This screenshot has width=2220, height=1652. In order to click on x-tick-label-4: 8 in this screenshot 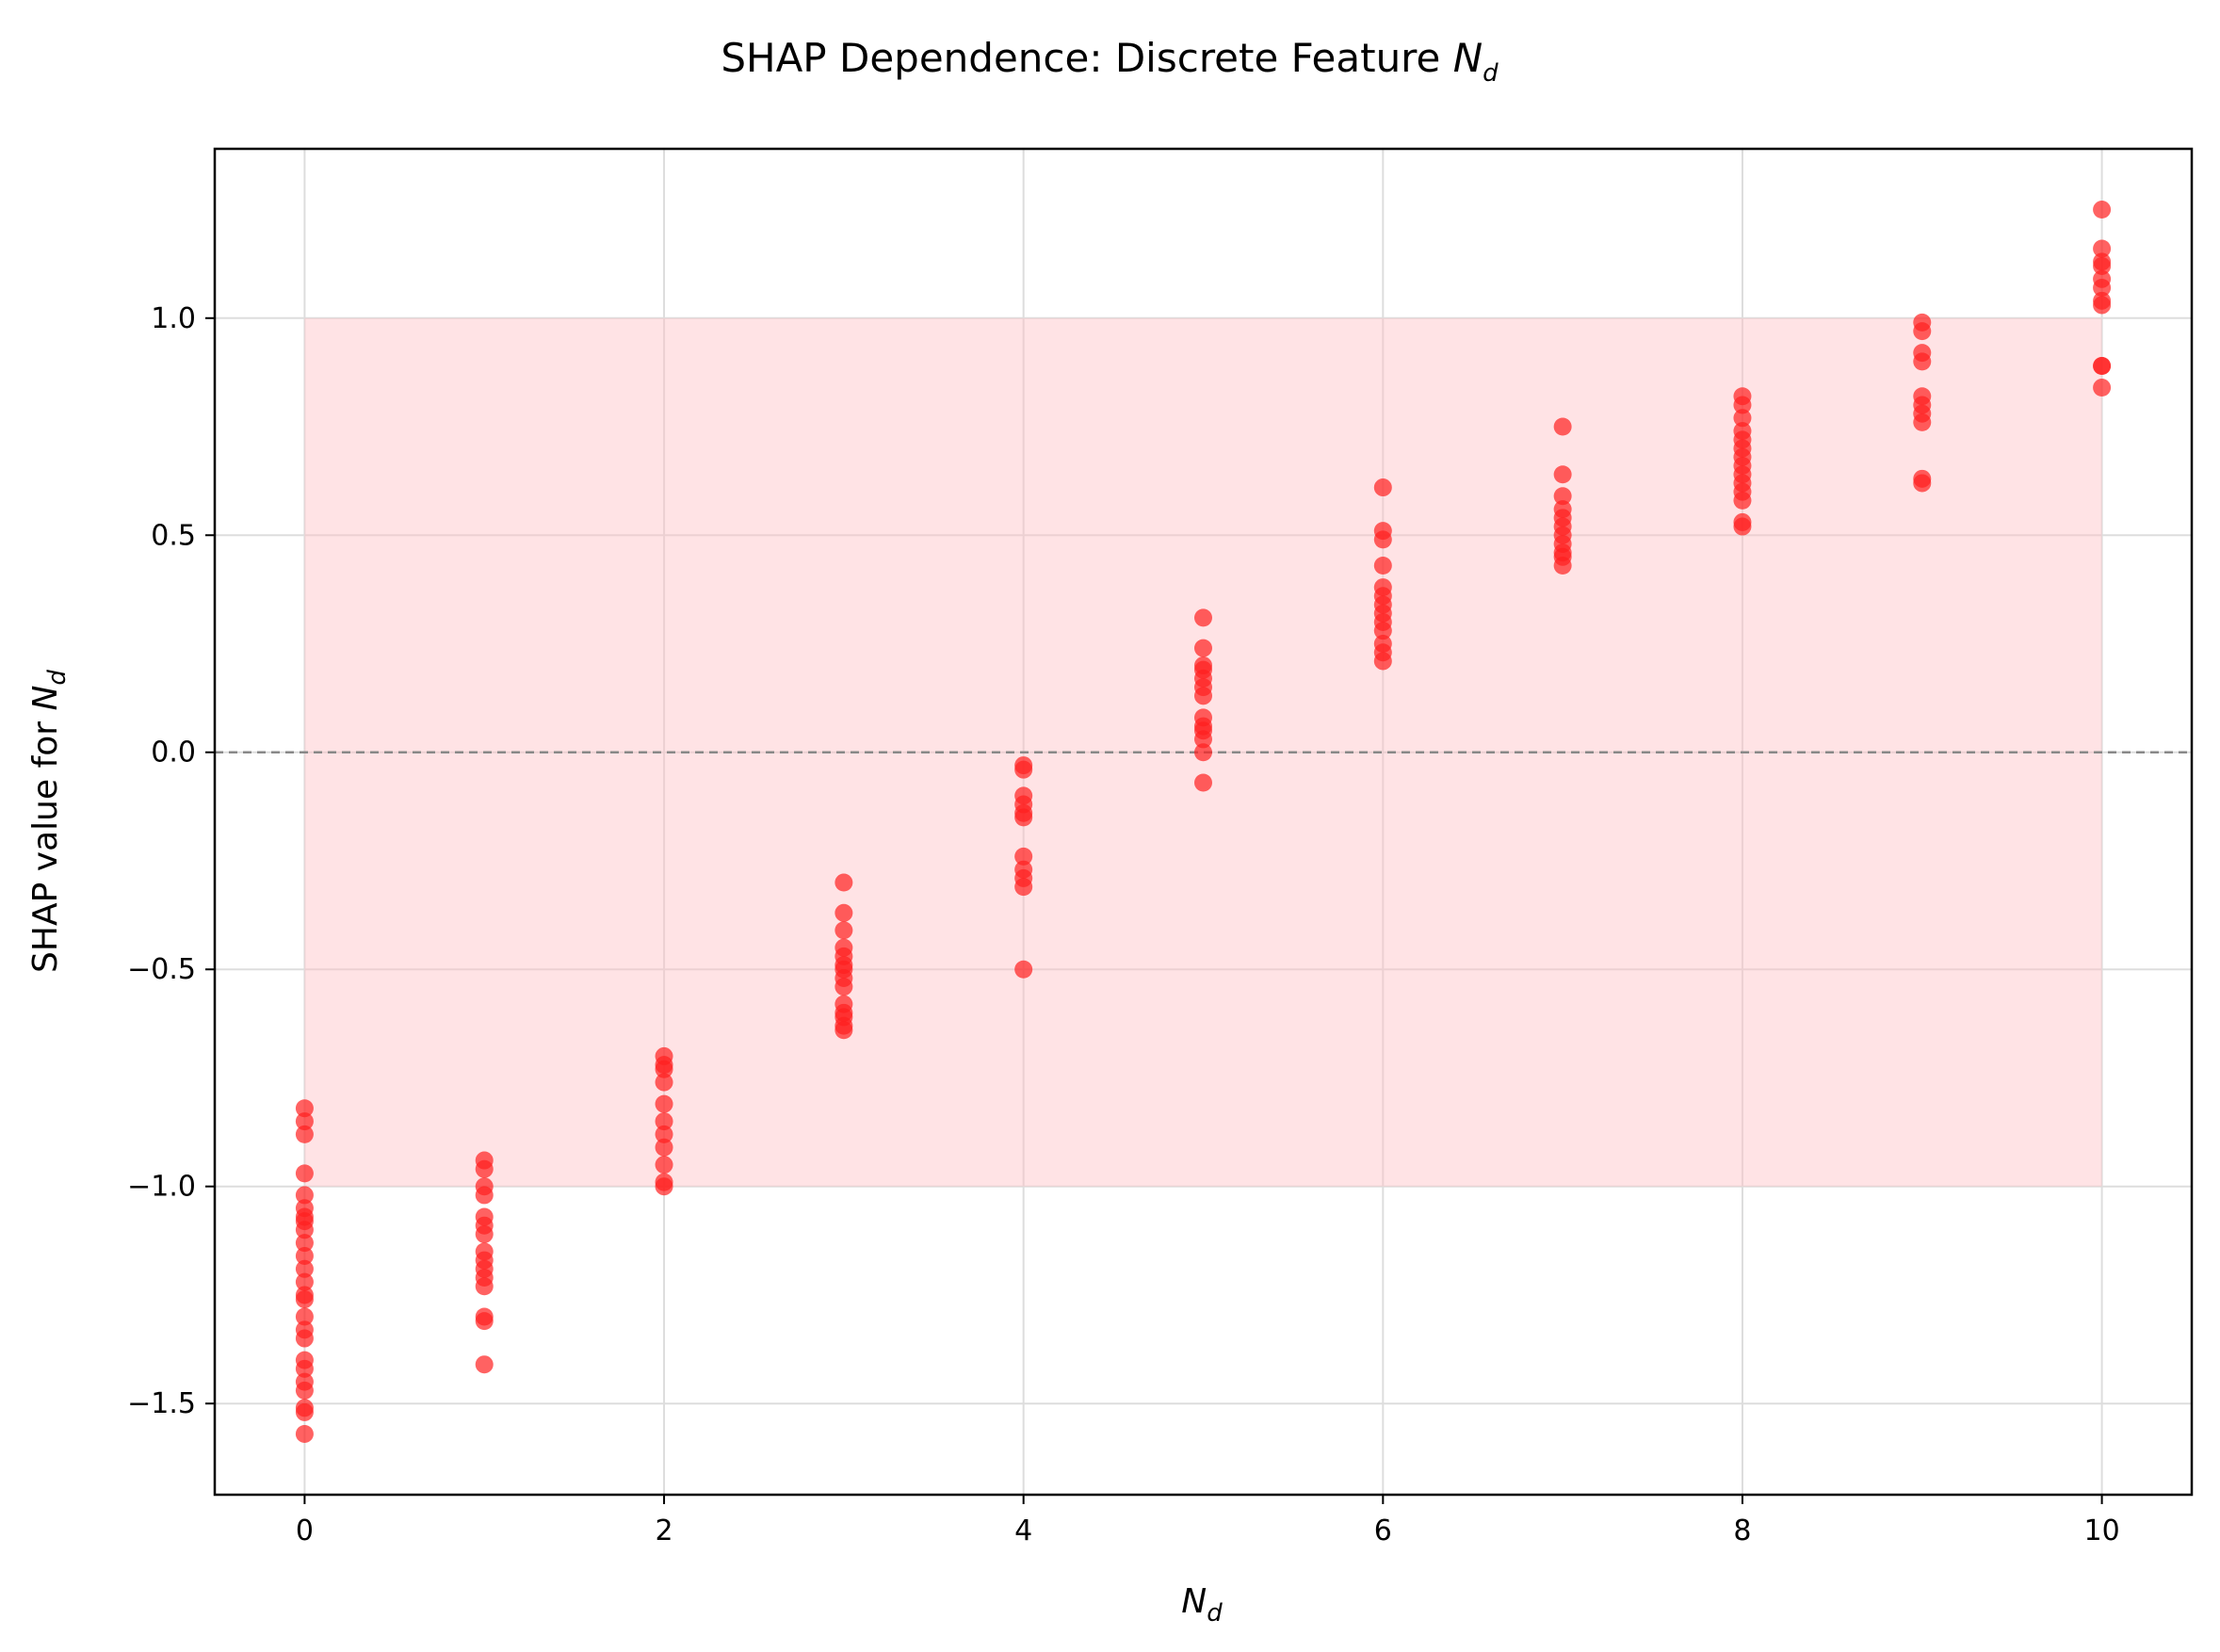, I will do `click(1742, 1531)`.